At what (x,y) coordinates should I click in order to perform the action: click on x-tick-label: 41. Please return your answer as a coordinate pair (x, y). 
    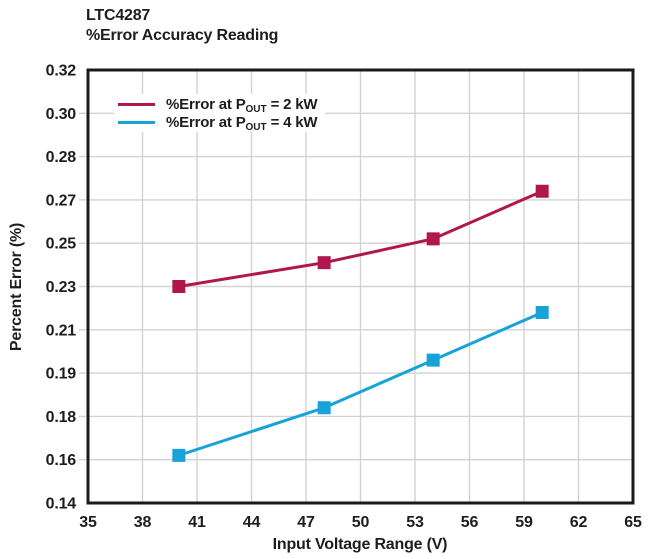
    Looking at the image, I should click on (197, 522).